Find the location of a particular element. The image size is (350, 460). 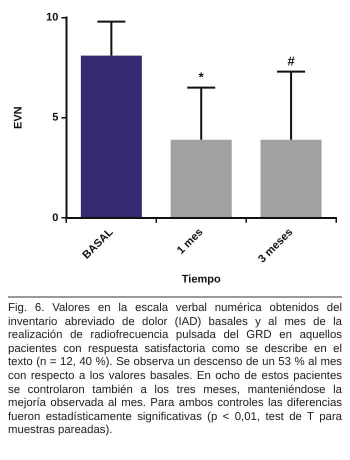

y-tick-label: 10 is located at coordinates (52, 18).